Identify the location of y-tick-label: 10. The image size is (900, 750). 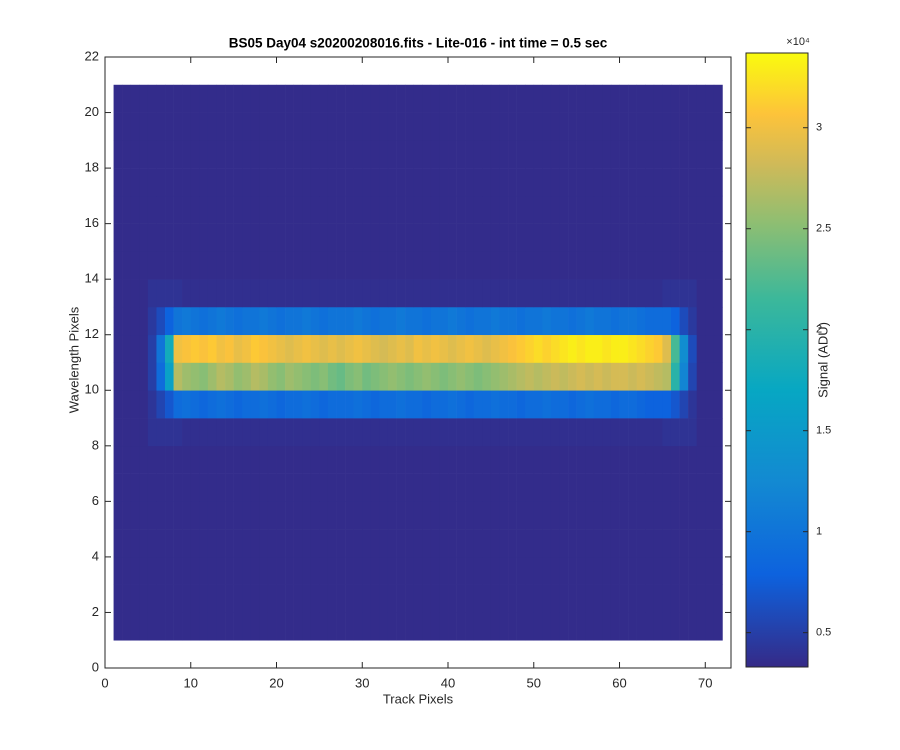
(92, 389).